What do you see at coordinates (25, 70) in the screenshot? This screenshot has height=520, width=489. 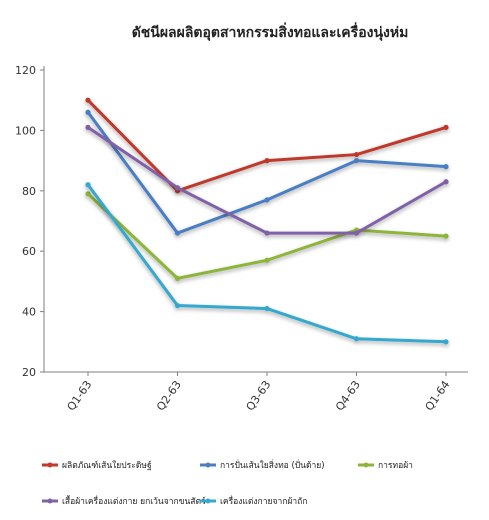 I see `y-tick-label: 120` at bounding box center [25, 70].